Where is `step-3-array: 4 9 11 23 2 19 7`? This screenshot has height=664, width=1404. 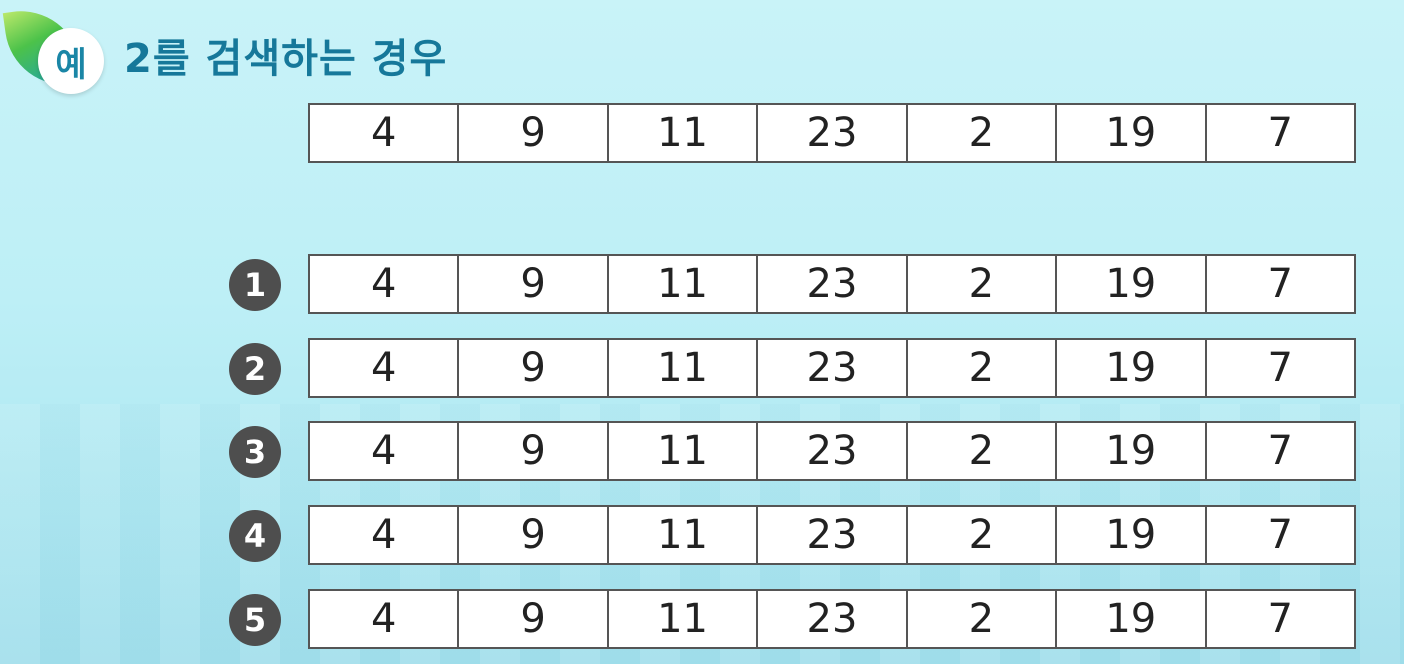 step-3-array: 4 9 11 23 2 19 7 is located at coordinates (832, 451).